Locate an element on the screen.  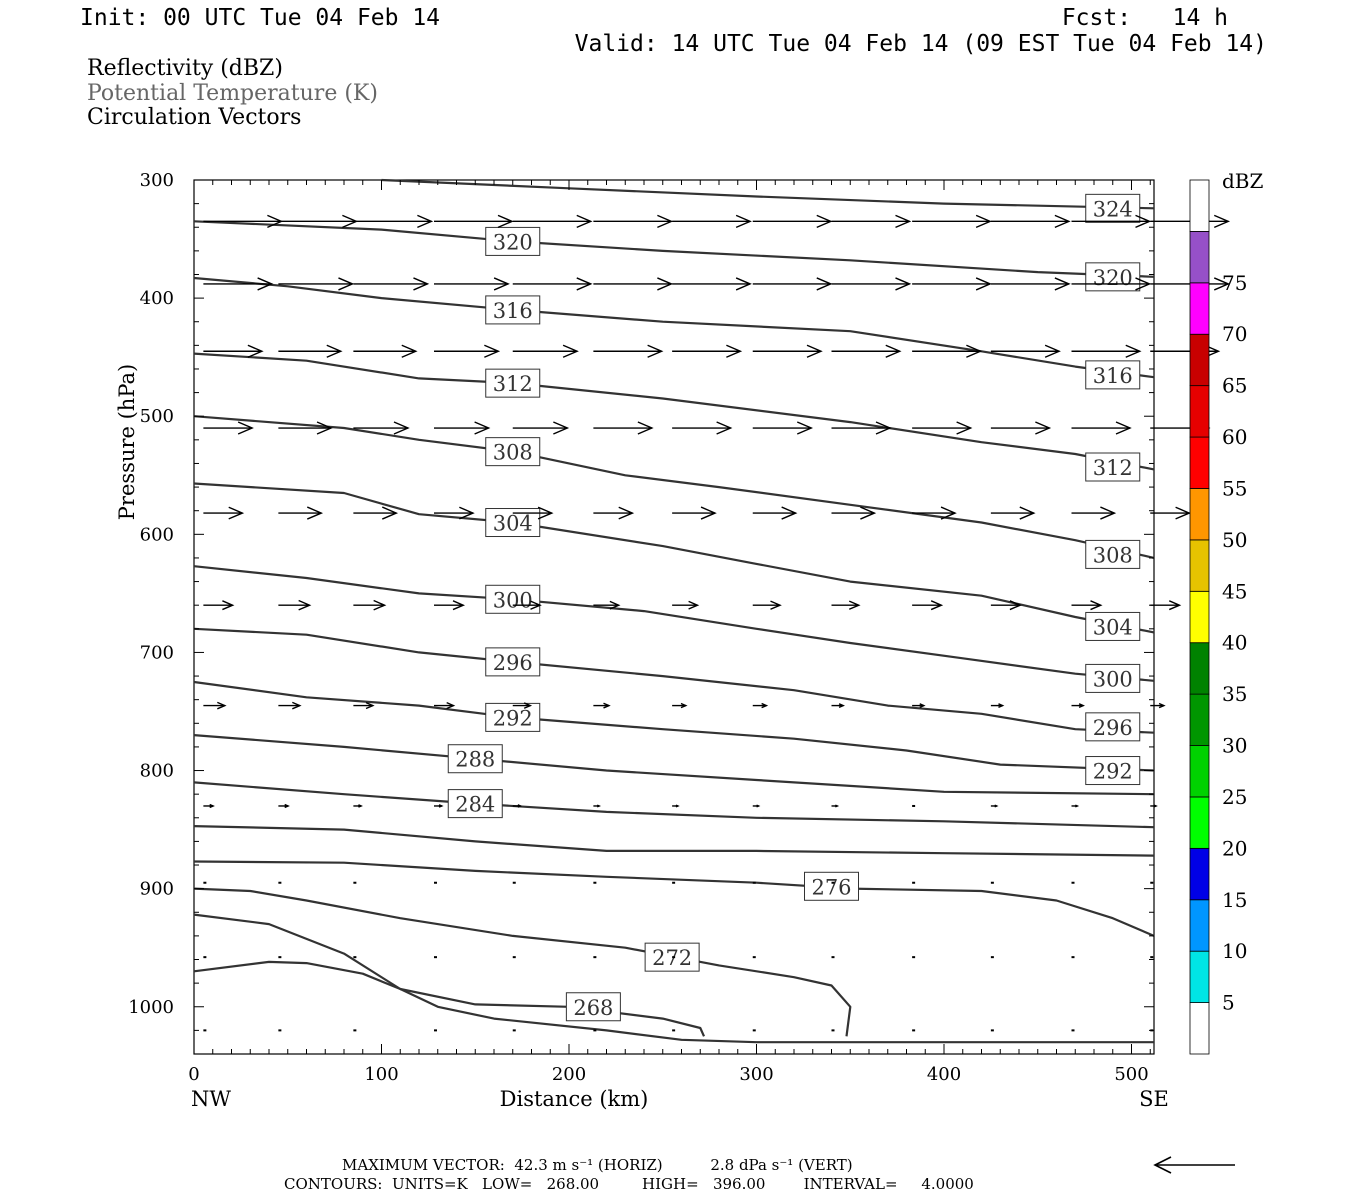
x-tick-label: 300 is located at coordinates (756, 1074).